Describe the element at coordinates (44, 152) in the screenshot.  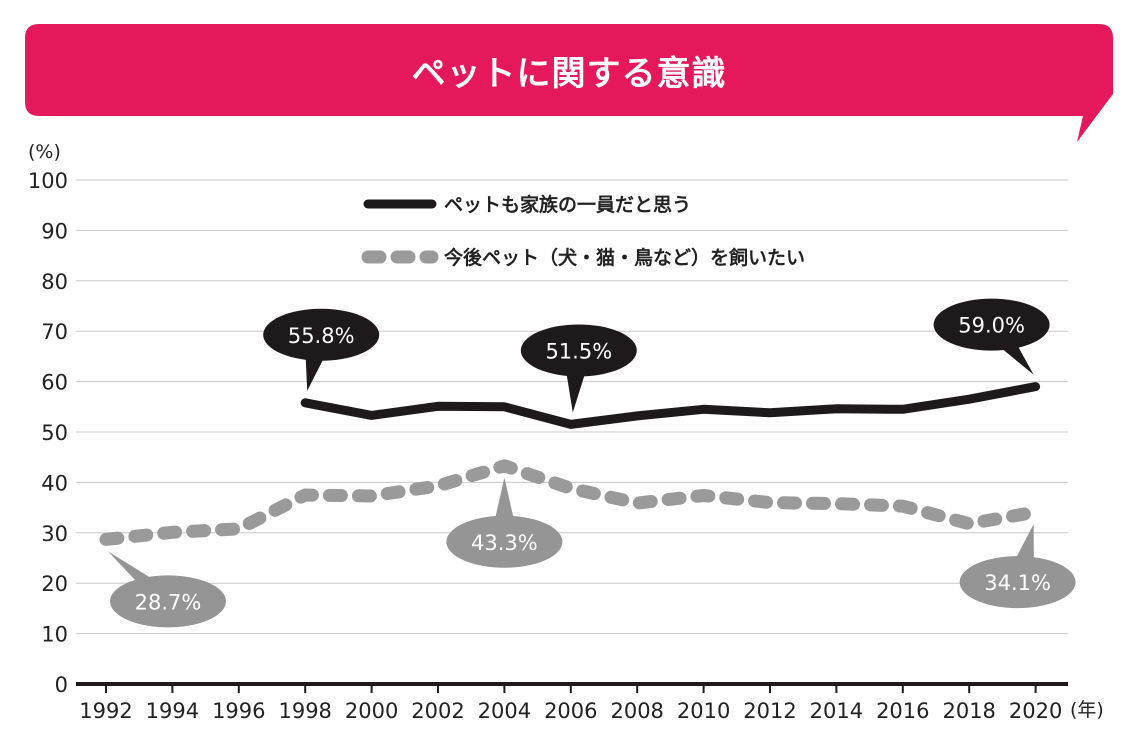
I see `y-axis-unit: (%)` at that location.